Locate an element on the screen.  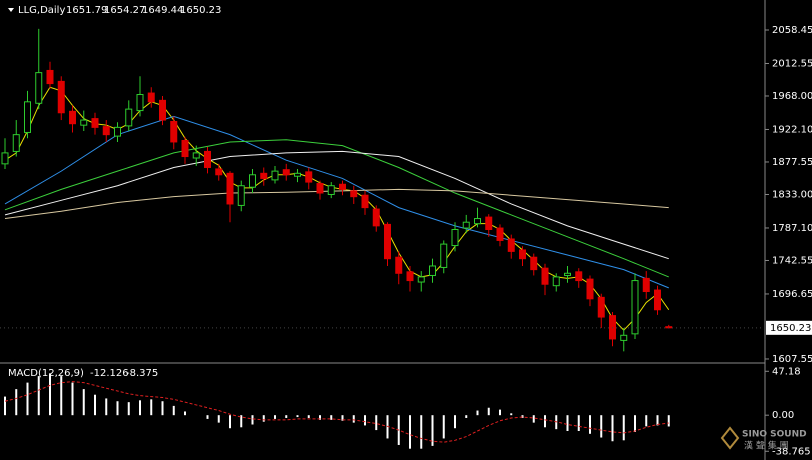
y-tick-label: 1607.55 is located at coordinates (792, 359).